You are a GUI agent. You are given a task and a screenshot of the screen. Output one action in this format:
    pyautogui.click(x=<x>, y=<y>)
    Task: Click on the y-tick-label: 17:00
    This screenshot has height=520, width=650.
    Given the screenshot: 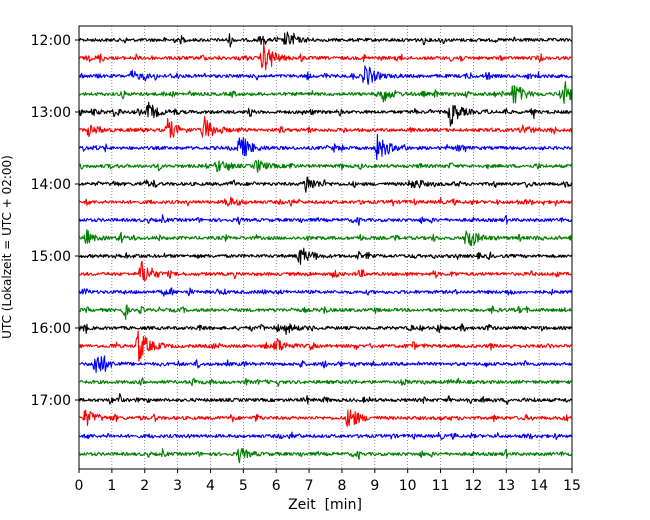 What is the action you would take?
    pyautogui.click(x=51, y=401)
    